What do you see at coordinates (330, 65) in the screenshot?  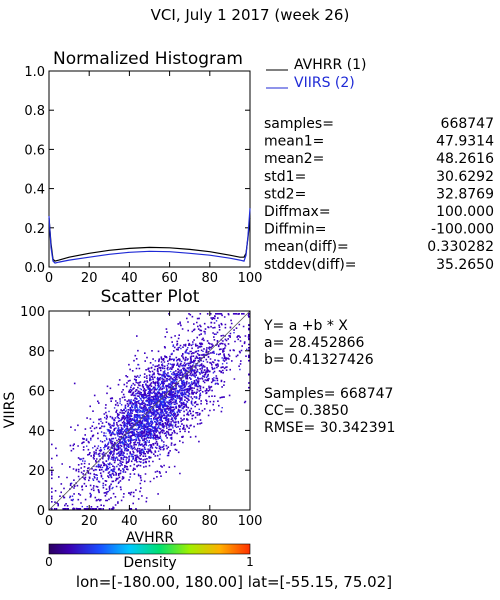 I see `legend-label-avhrr: AVHRR (1)` at bounding box center [330, 65].